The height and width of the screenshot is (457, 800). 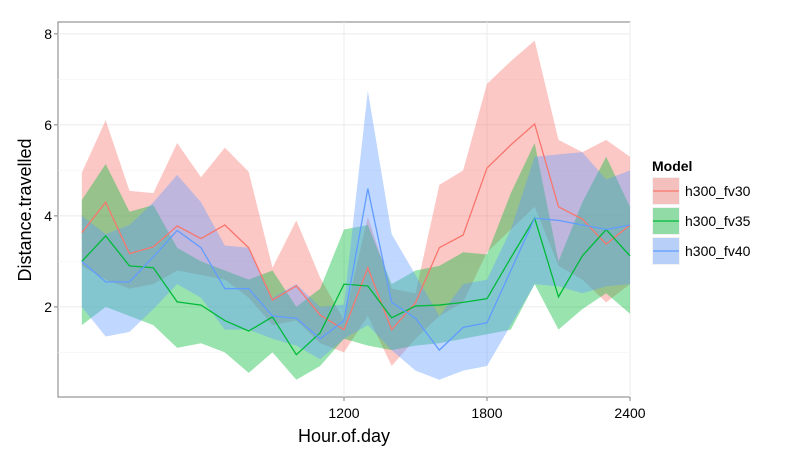 I want to click on y-axis-label: Distance.travelled, so click(x=25, y=209).